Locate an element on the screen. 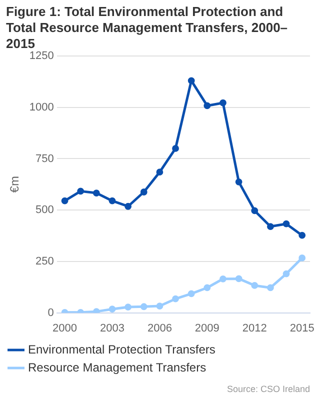 The height and width of the screenshot is (400, 320). y-tick-label: 1250 is located at coordinates (41, 56).